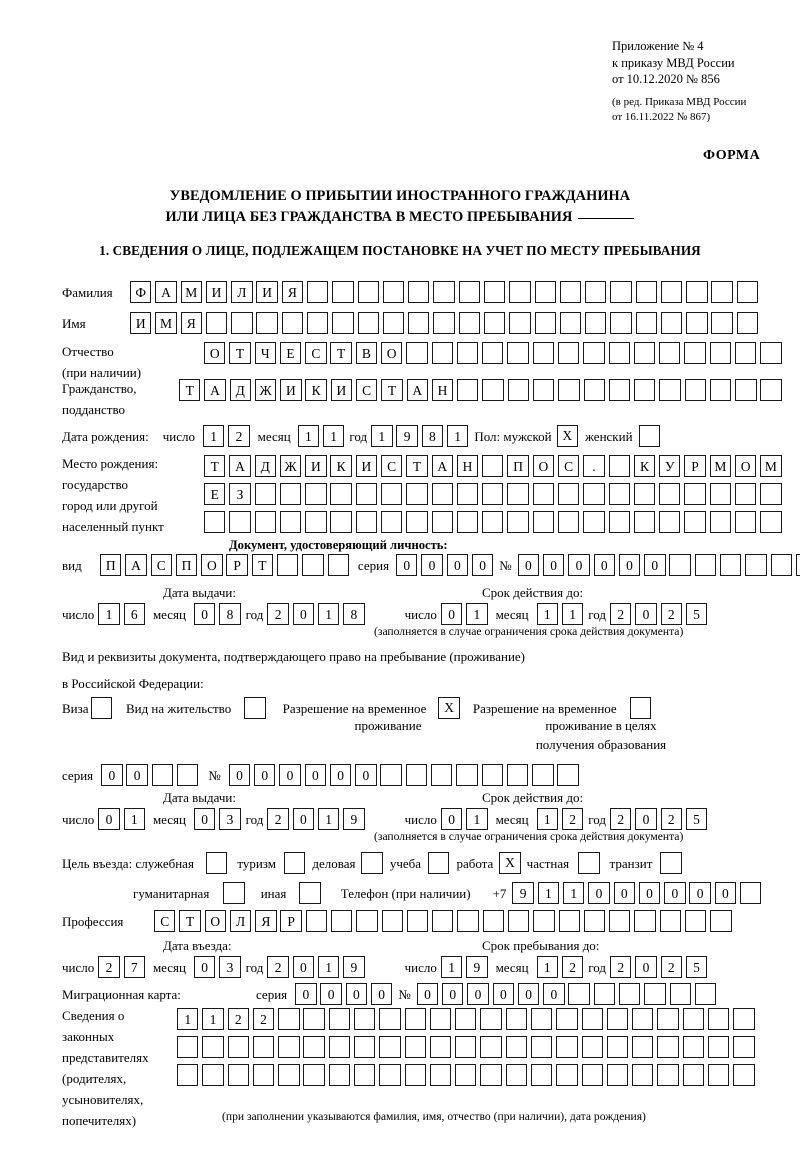 Image resolution: width=800 pixels, height=1163 pixels. I want to click on char-cell: Л, so click(240, 921).